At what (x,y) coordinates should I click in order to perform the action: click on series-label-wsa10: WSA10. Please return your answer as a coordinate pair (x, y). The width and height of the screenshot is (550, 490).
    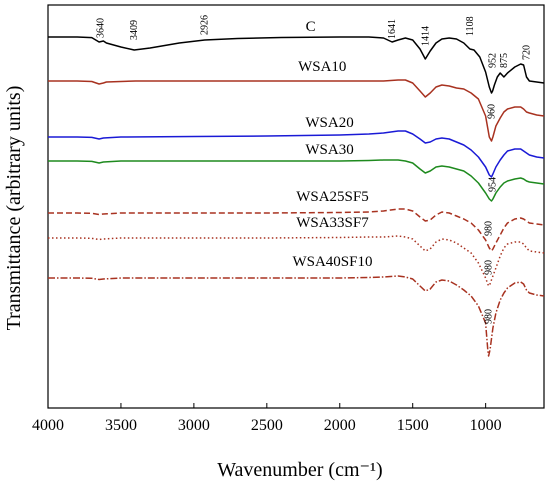
    Looking at the image, I should click on (322, 67).